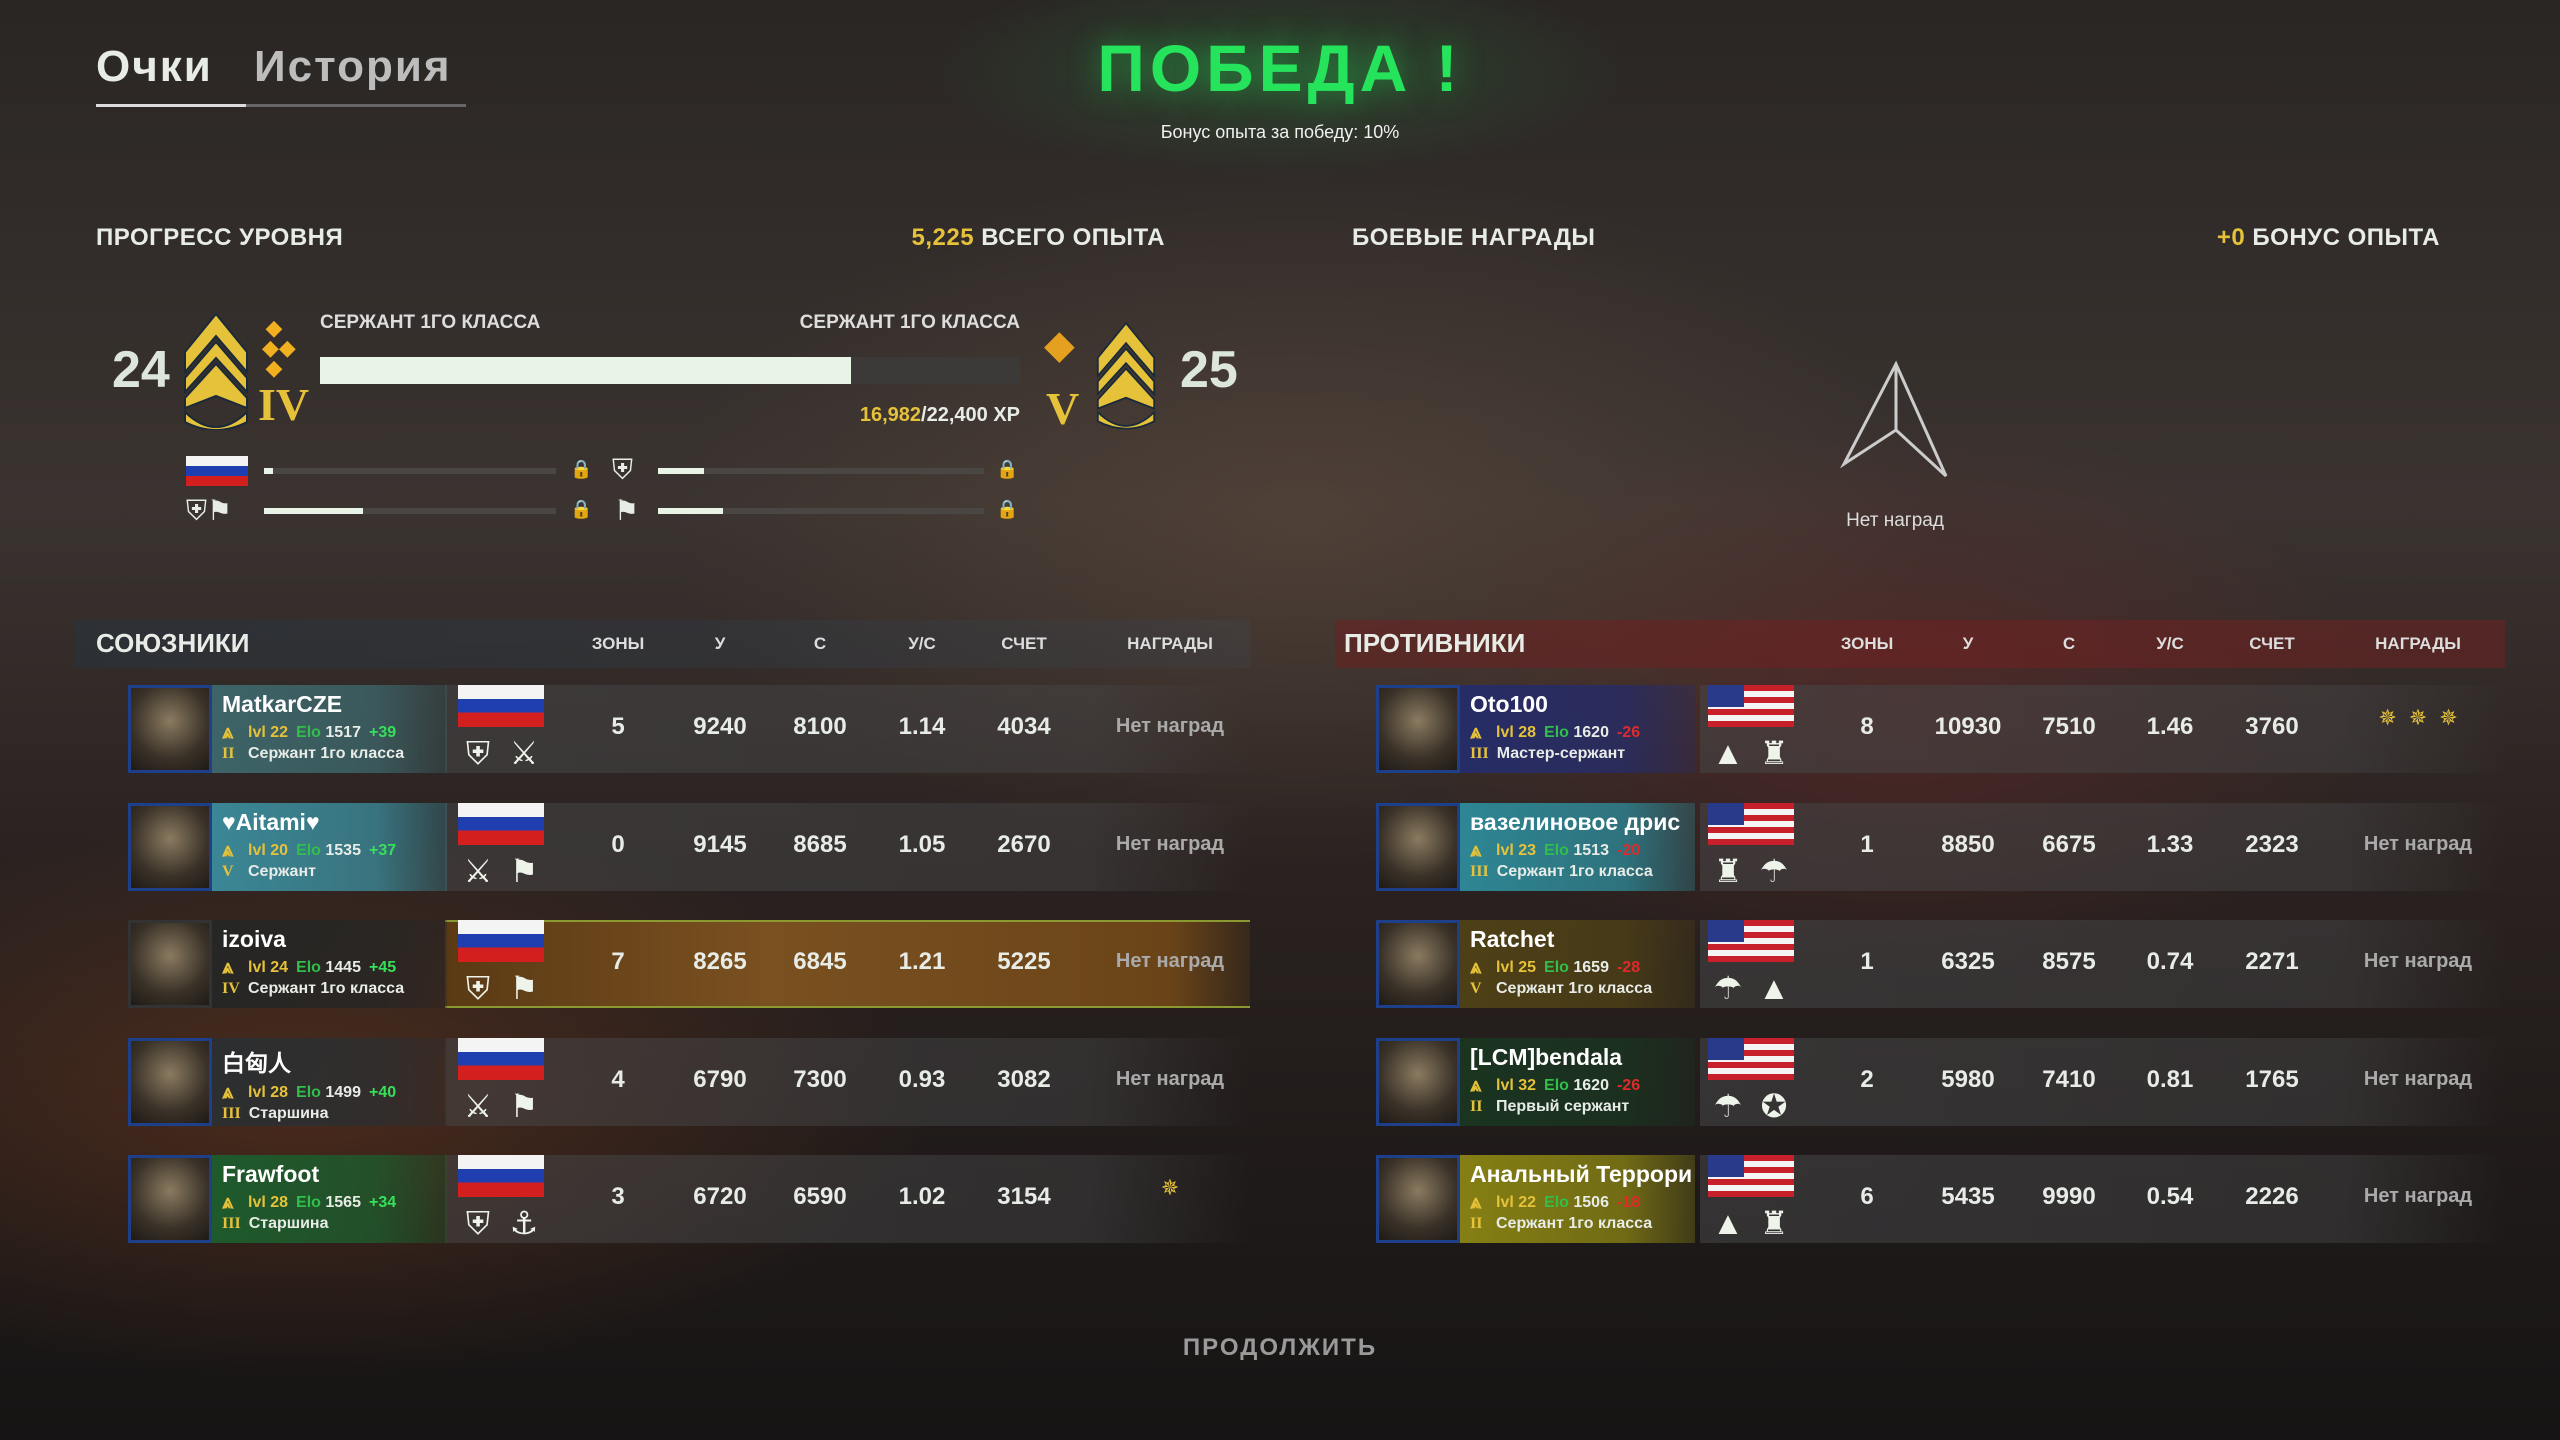 This screenshot has width=2560, height=1440. What do you see at coordinates (2069, 643) in the screenshot?
I see `enemies-column-deaths: С` at bounding box center [2069, 643].